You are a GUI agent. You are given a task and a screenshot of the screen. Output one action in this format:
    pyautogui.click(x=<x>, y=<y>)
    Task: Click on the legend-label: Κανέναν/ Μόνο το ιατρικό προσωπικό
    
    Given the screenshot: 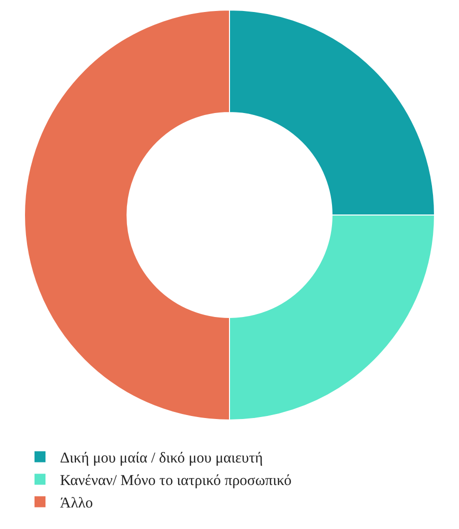 What is the action you would take?
    pyautogui.click(x=176, y=481)
    